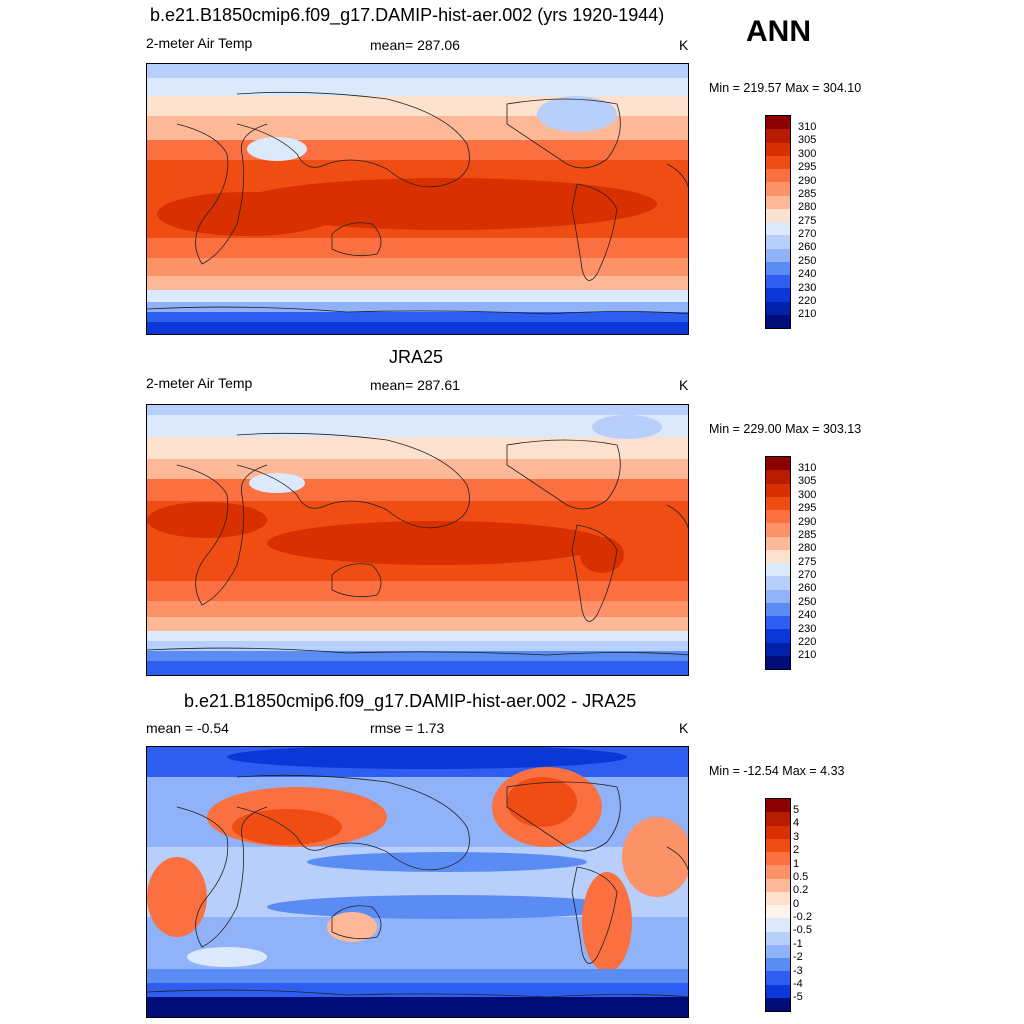  Describe the element at coordinates (801, 876) in the screenshot. I see `colorbar-tick-label: 0.5` at that location.